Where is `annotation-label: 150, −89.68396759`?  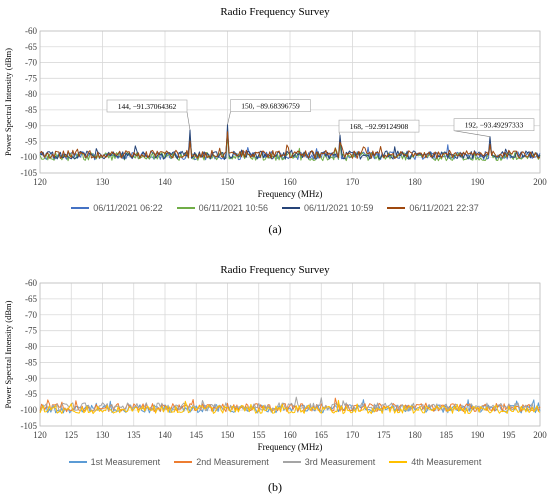
annotation-label: 150, −89.68396759 is located at coordinates (270, 106).